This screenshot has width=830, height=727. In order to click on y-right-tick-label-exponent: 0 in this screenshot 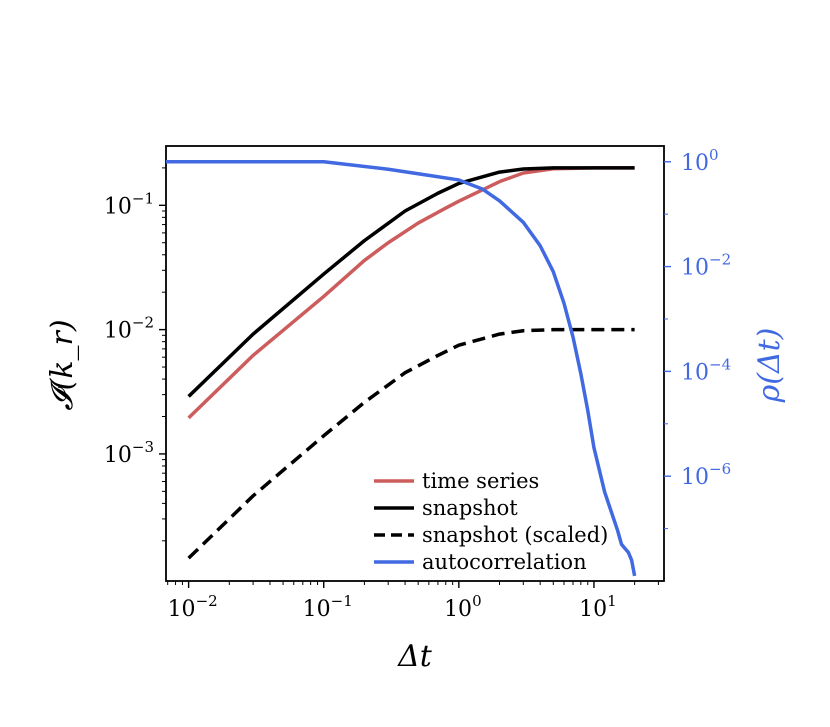, I will do `click(714, 155)`.